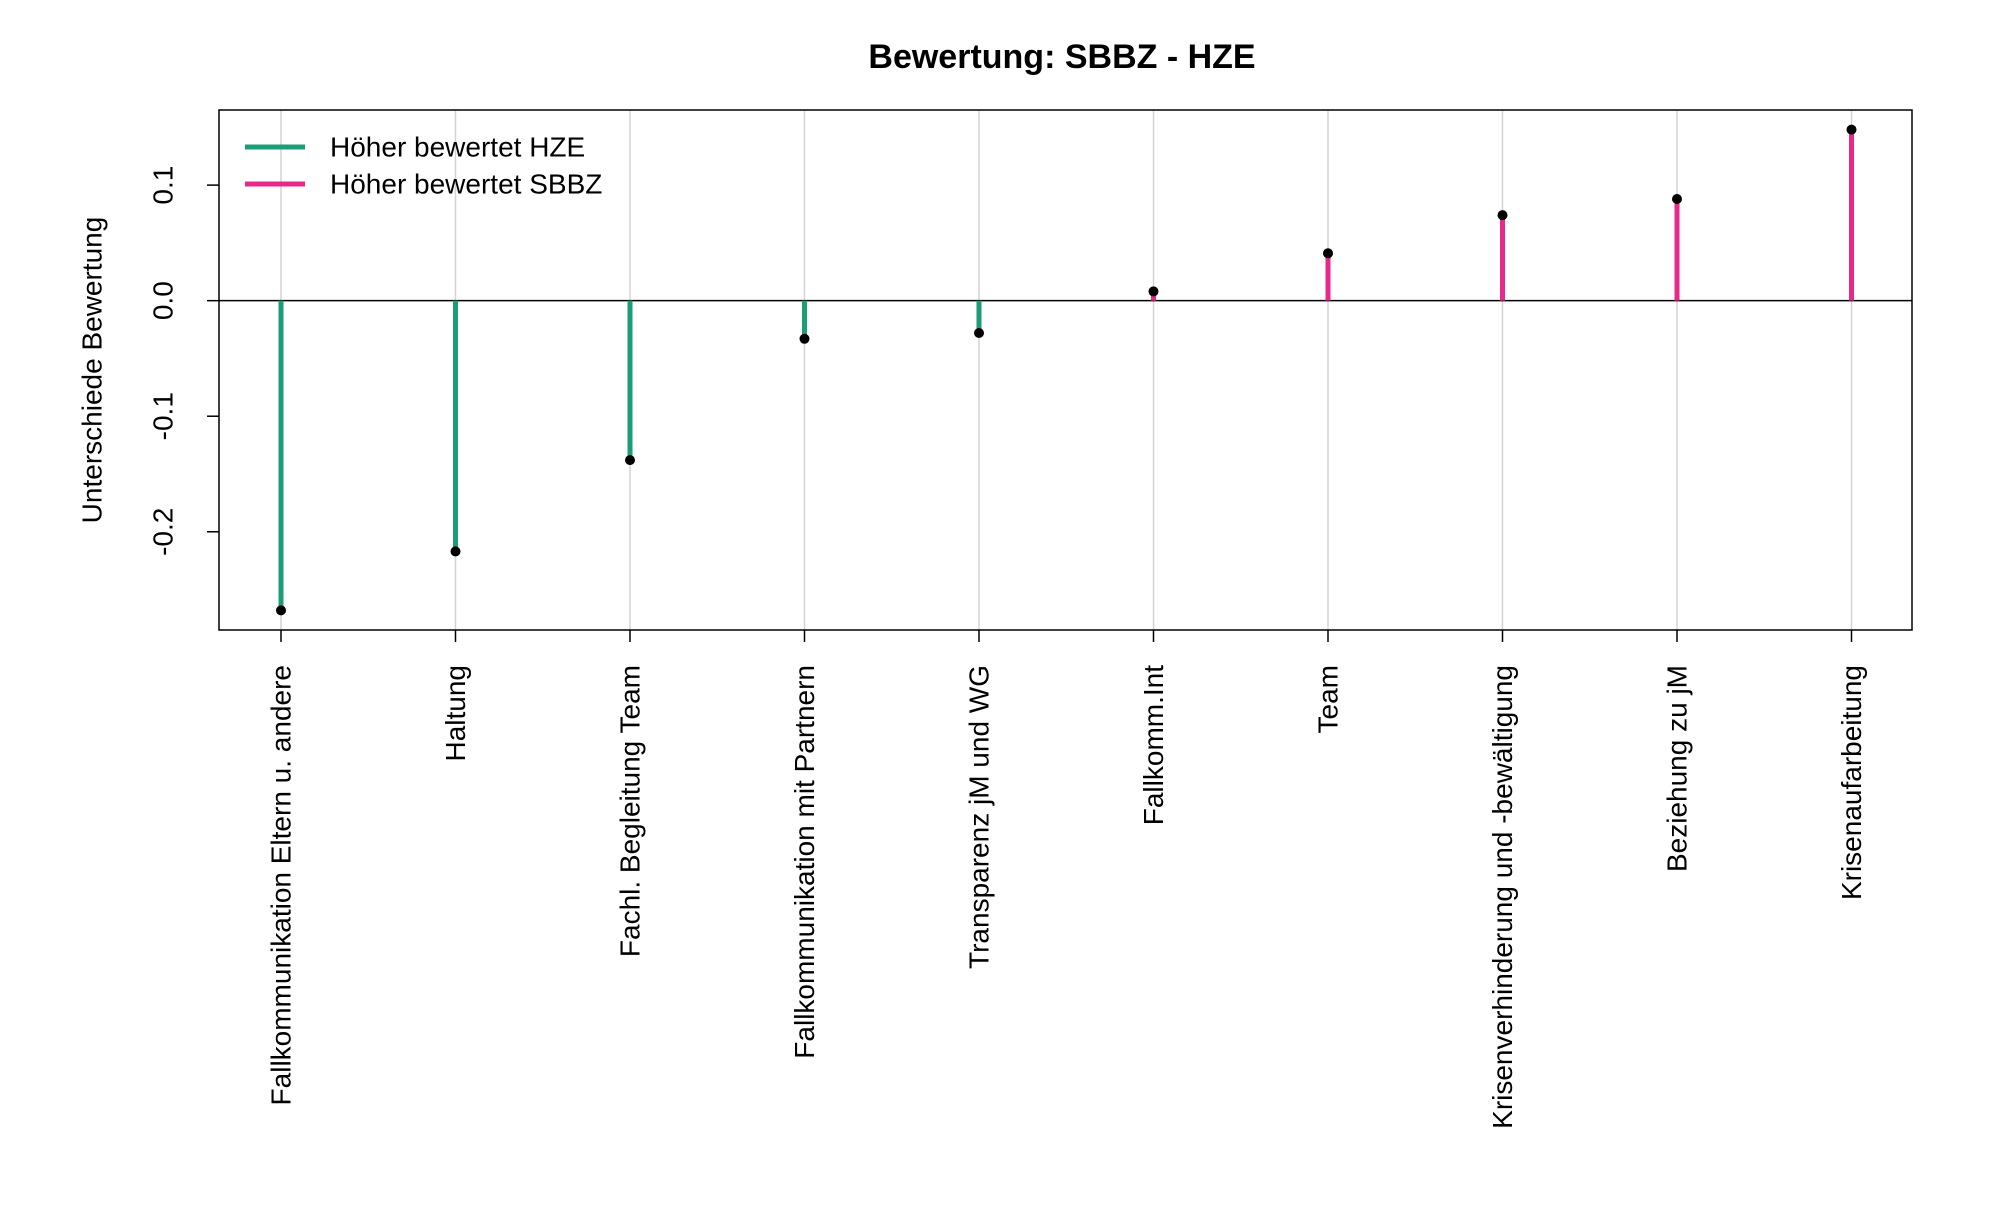 Image resolution: width=2000 pixels, height=1205 pixels. I want to click on y-tick-label: -0.1, so click(163, 416).